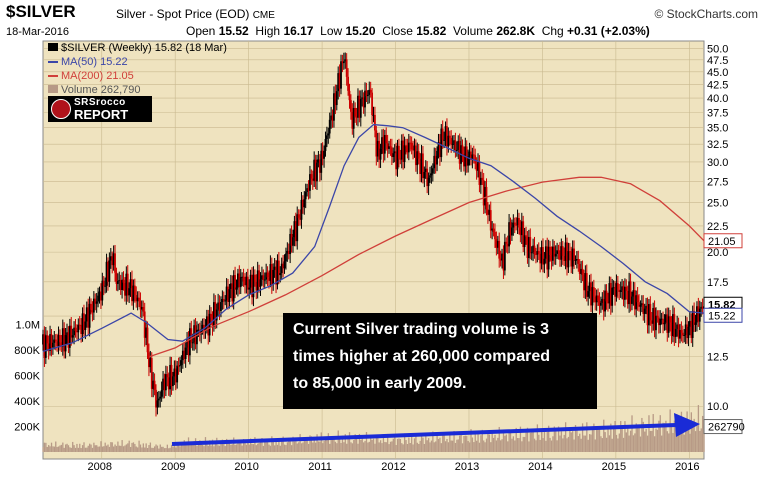  What do you see at coordinates (706, 14) in the screenshot?
I see `brand-label: © StockCharts.com` at bounding box center [706, 14].